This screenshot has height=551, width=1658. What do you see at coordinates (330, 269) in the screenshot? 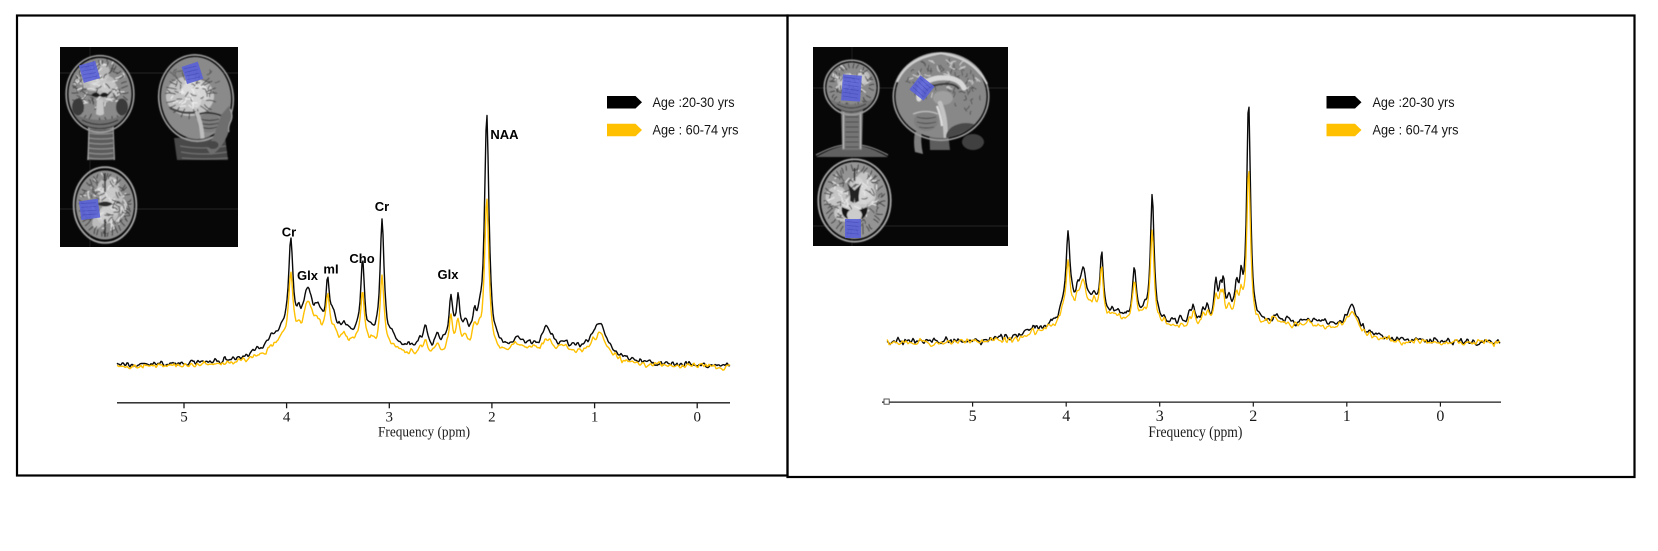
I see `svg-text: mI` at bounding box center [330, 269].